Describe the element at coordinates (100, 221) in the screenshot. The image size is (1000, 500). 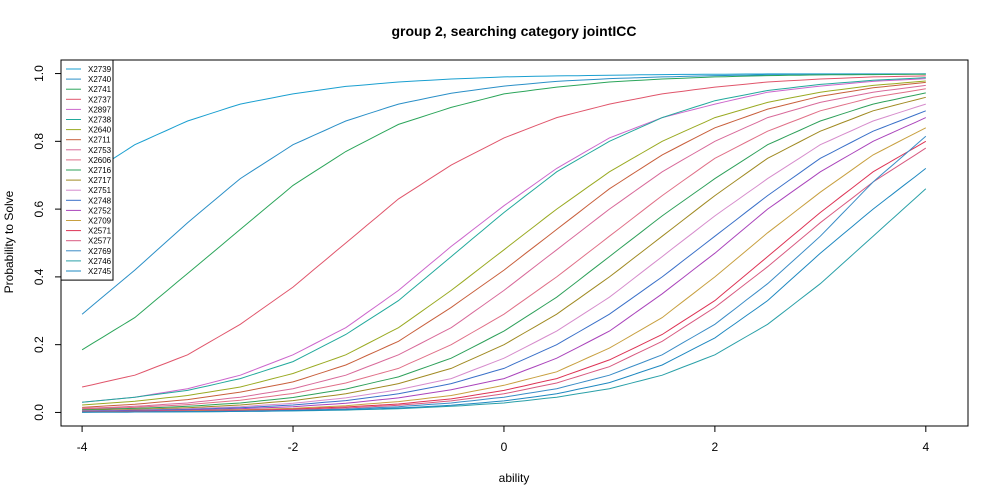
I see `legend-label: X2709` at that location.